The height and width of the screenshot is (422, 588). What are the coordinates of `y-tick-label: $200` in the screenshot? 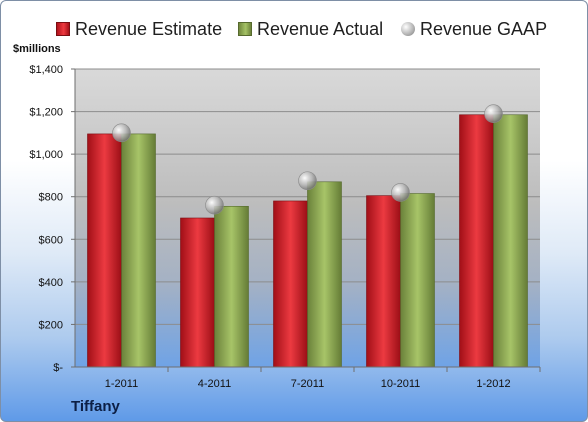 It's located at (51, 325).